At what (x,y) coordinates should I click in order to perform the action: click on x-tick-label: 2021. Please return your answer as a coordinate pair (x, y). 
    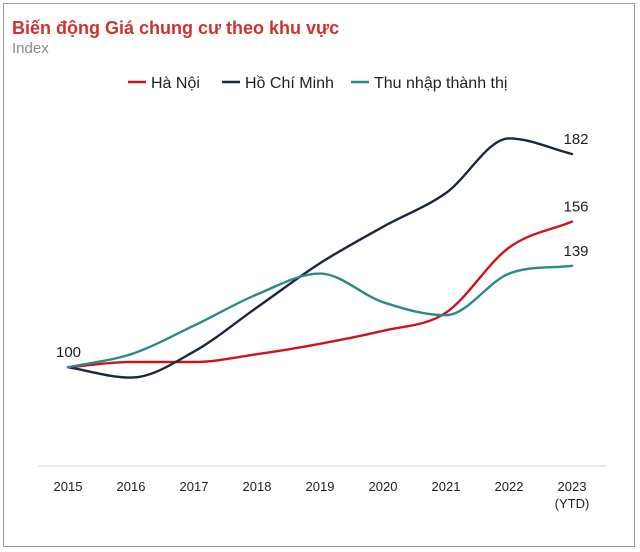
    Looking at the image, I should click on (446, 486).